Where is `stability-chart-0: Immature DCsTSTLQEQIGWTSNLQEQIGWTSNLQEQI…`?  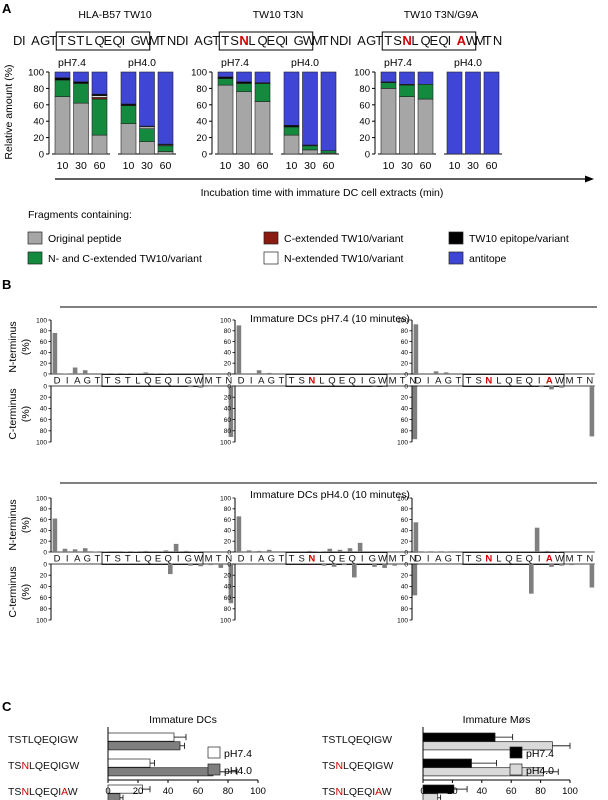
stability-chart-0: Immature DCsTSTLQEQIGWTSNLQEQIGWTSNLQEQI… is located at coordinates (123, 757).